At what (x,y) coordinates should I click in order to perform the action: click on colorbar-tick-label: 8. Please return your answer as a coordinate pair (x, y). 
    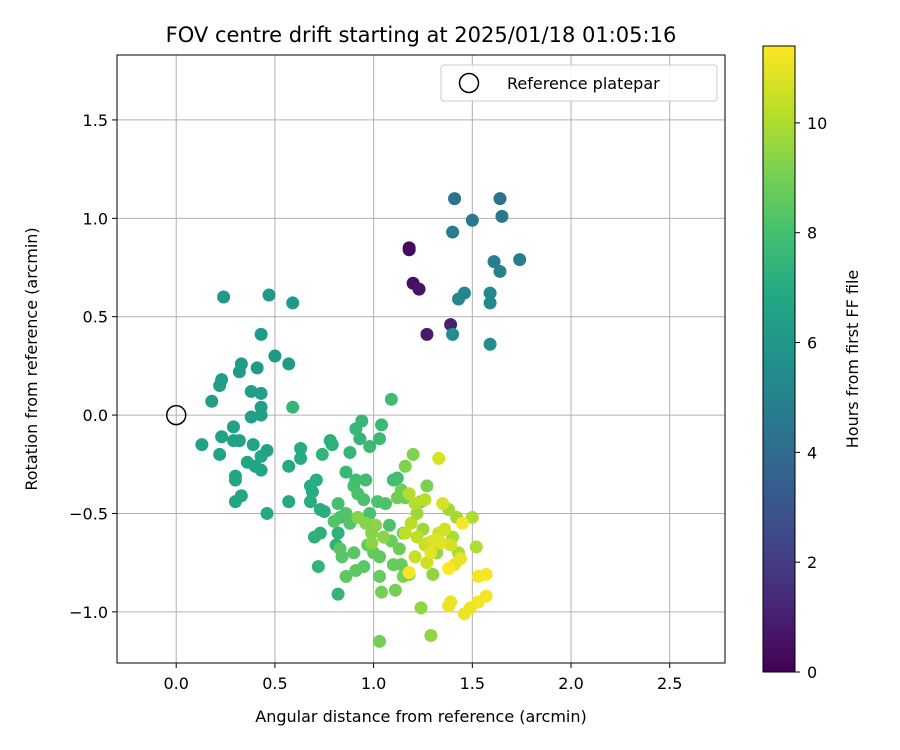
    Looking at the image, I should click on (812, 233).